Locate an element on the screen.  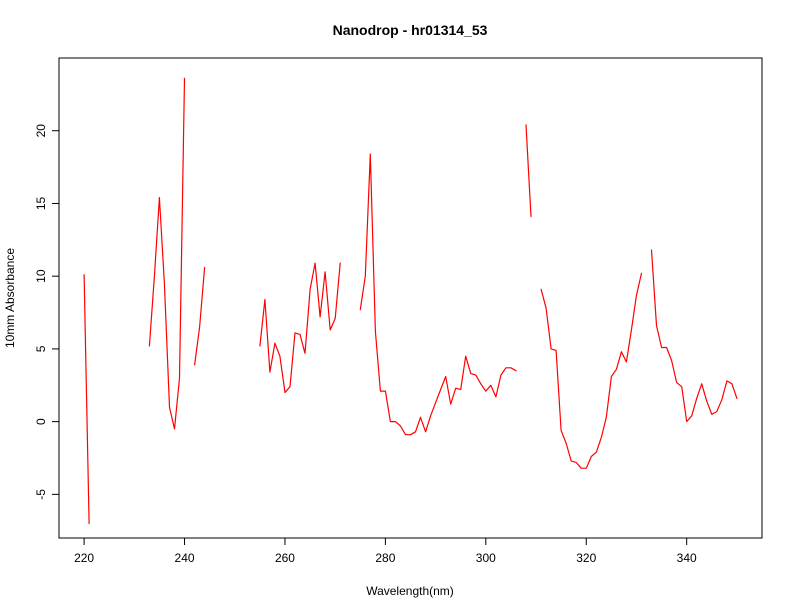
x-axis-label: Wavelength(nm) is located at coordinates (410, 591).